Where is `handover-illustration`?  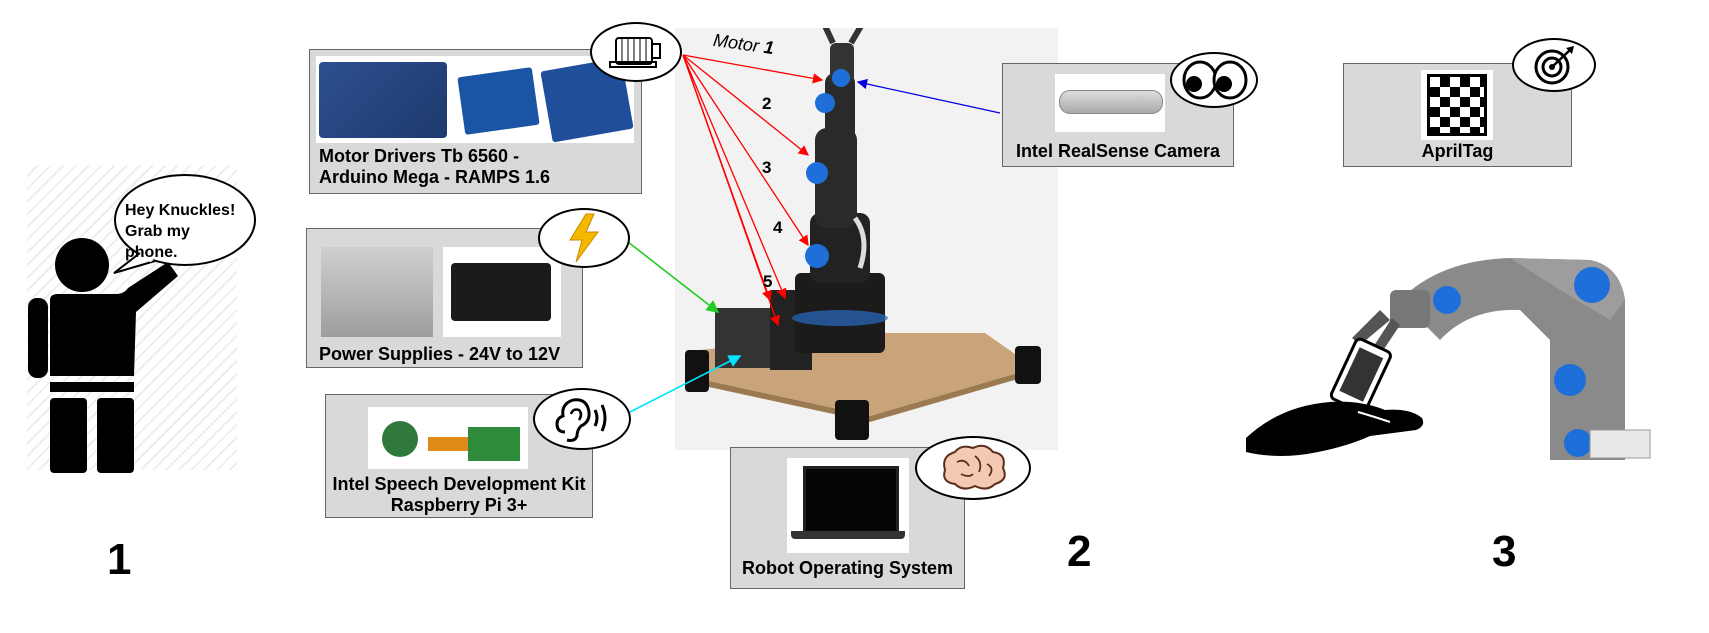
handover-illustration is located at coordinates (1448, 359).